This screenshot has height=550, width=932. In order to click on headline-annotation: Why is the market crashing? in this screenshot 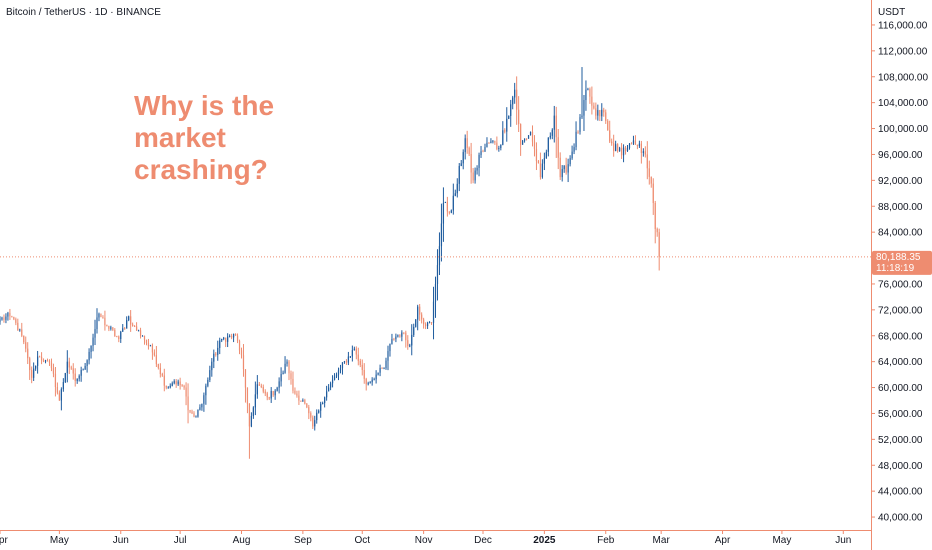, I will do `click(234, 138)`.